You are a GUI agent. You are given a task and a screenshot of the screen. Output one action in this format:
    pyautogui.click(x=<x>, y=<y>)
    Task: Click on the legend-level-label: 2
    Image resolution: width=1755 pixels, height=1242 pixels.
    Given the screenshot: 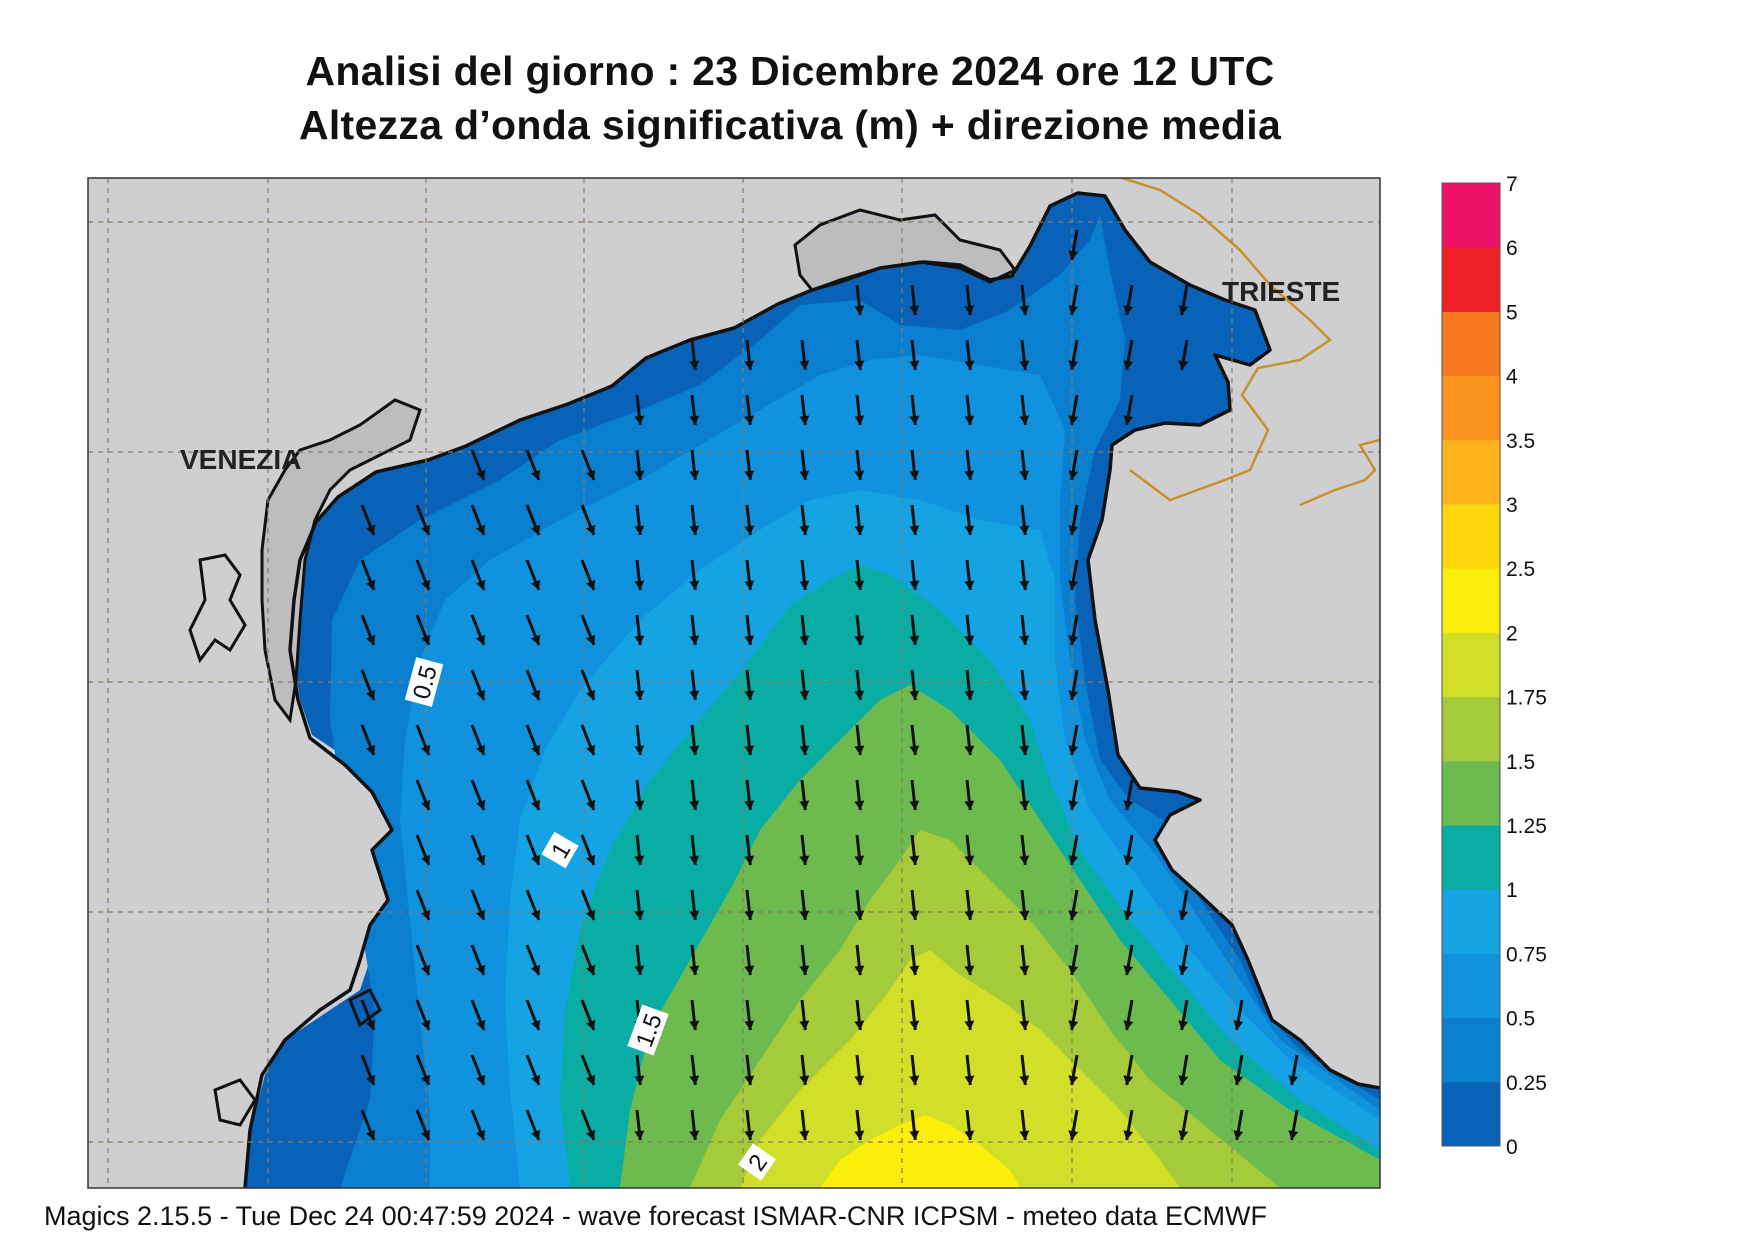 What is the action you would take?
    pyautogui.click(x=1512, y=633)
    